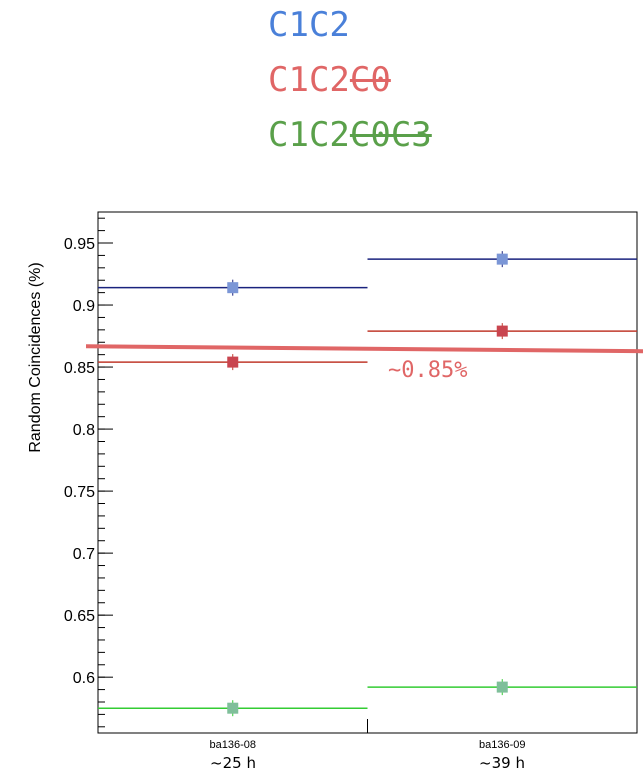  I want to click on y-axis-label: Random Coincidences (%), so click(35, 357).